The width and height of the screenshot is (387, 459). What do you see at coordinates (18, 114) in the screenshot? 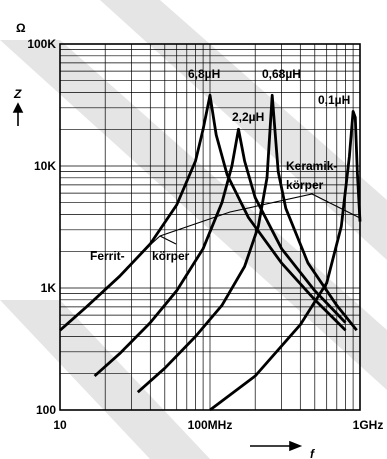
I see `y-axis-arrow-icon` at bounding box center [18, 114].